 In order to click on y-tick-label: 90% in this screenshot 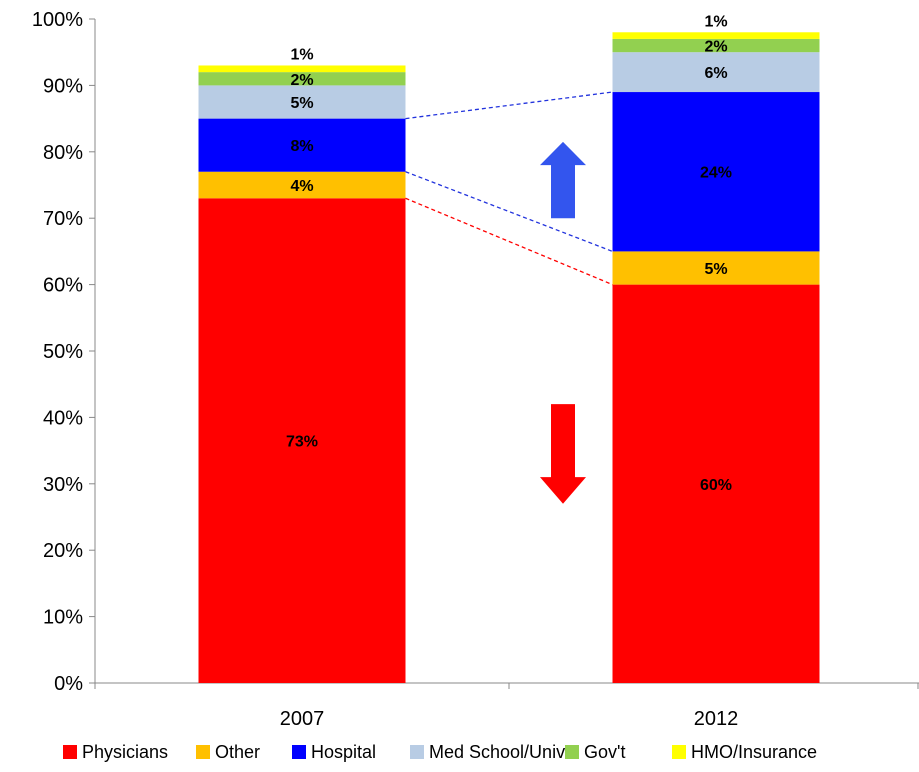, I will do `click(63, 86)`.